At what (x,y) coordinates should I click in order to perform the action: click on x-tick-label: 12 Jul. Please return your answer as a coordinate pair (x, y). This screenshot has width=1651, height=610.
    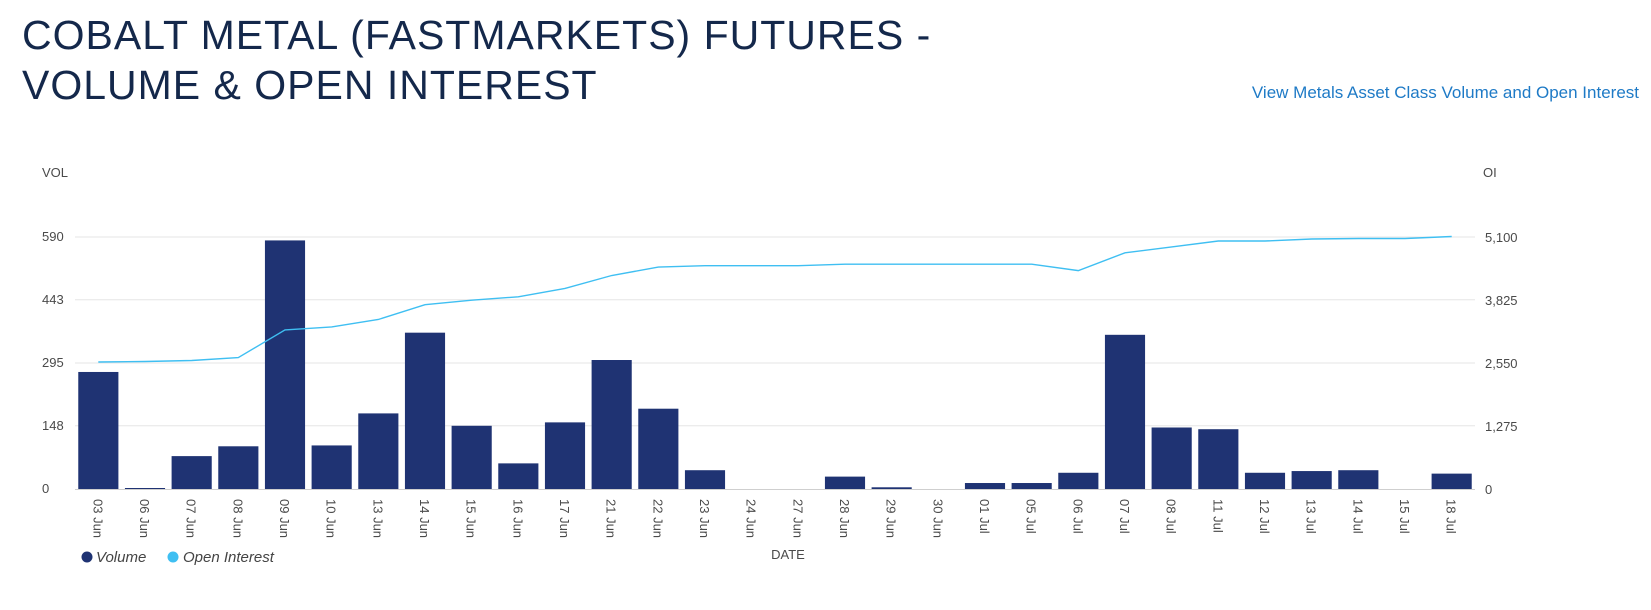
    Looking at the image, I should click on (1264, 516).